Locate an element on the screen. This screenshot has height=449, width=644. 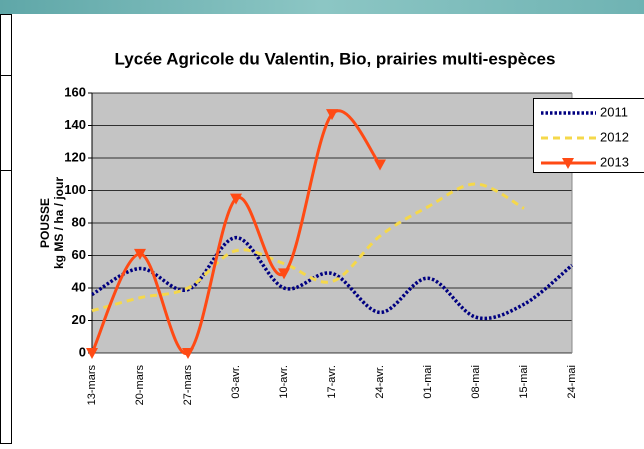
legend-label: 2012 is located at coordinates (614, 136).